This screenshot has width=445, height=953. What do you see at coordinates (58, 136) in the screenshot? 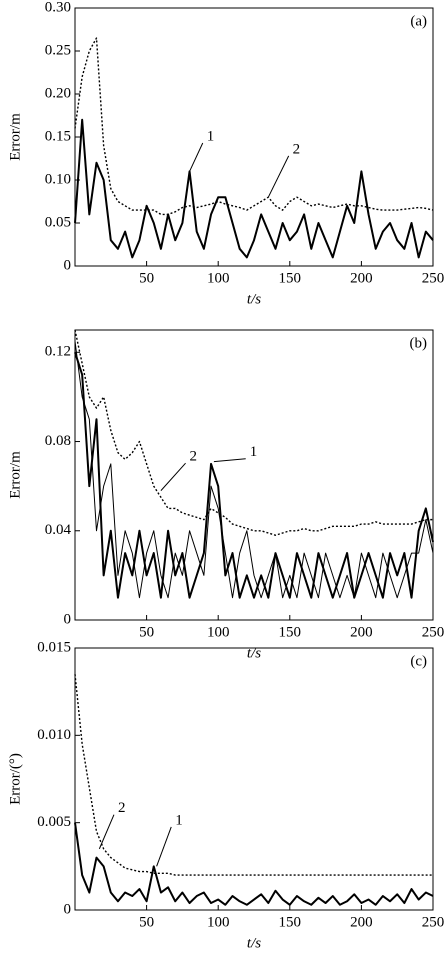
I see `y-tick-label: 0.15` at bounding box center [58, 136].